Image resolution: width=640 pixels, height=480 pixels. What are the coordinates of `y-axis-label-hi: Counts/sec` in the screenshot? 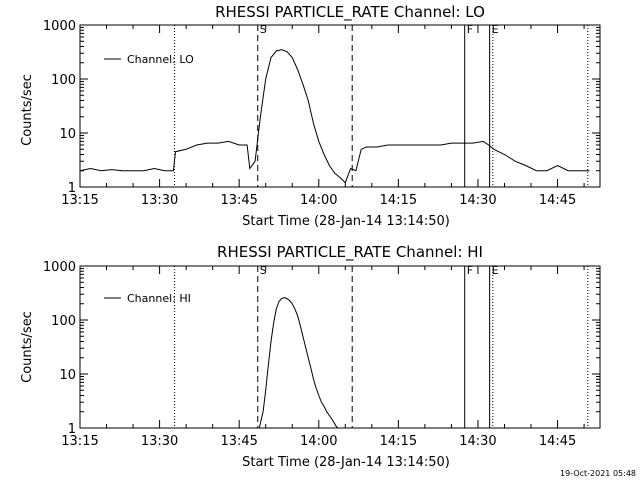 It's located at (27, 347).